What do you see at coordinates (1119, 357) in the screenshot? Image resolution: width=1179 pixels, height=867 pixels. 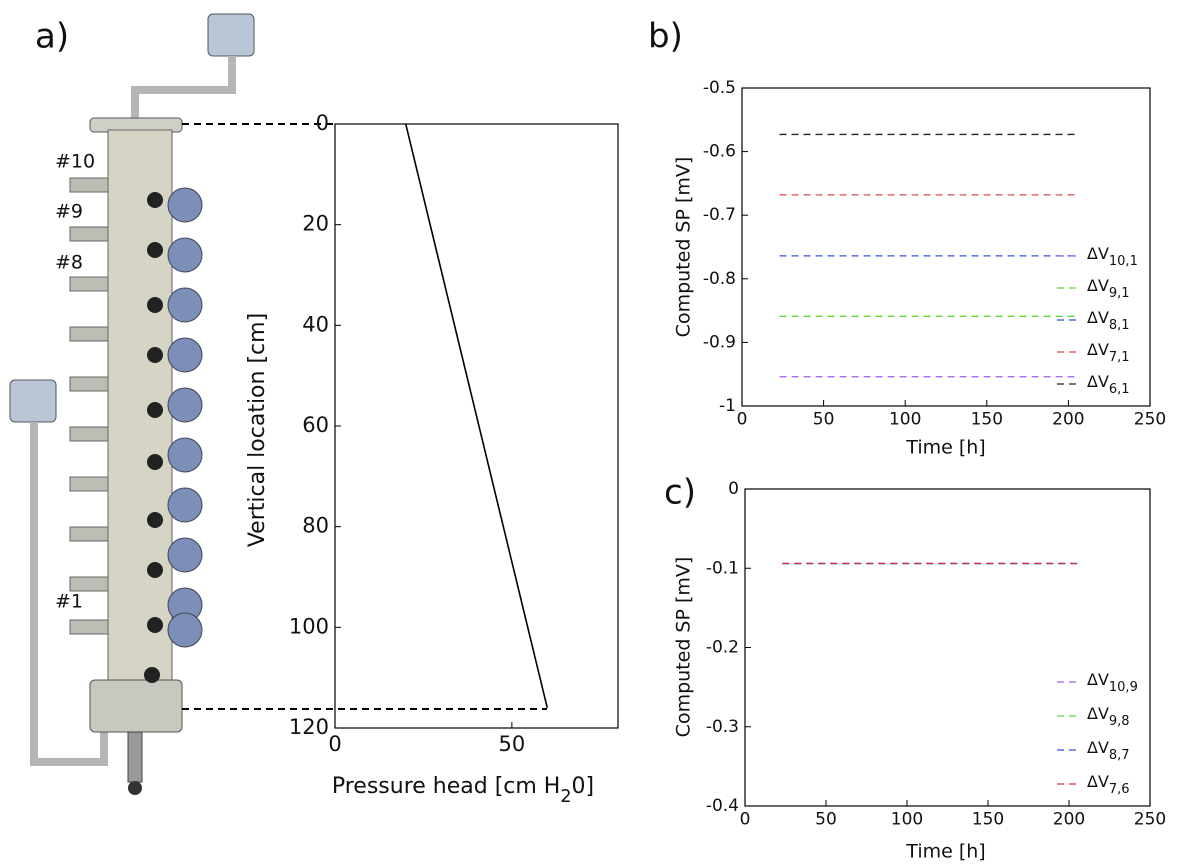 I see `legend-sub: 7,1` at bounding box center [1119, 357].